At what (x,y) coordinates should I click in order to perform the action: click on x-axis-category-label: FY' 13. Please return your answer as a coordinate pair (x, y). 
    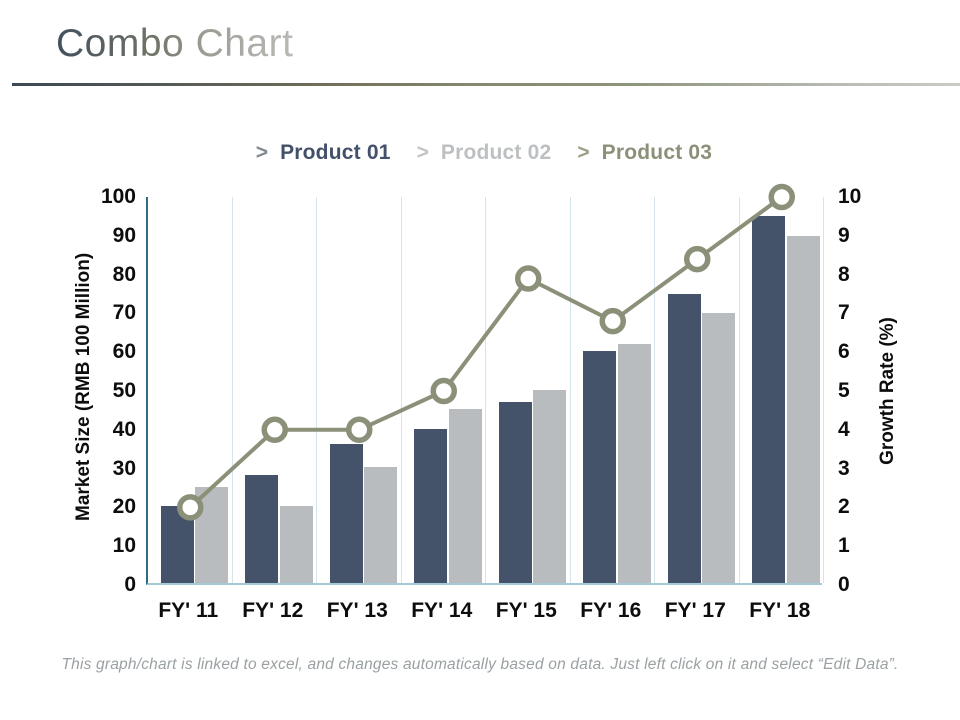
    Looking at the image, I should click on (357, 610).